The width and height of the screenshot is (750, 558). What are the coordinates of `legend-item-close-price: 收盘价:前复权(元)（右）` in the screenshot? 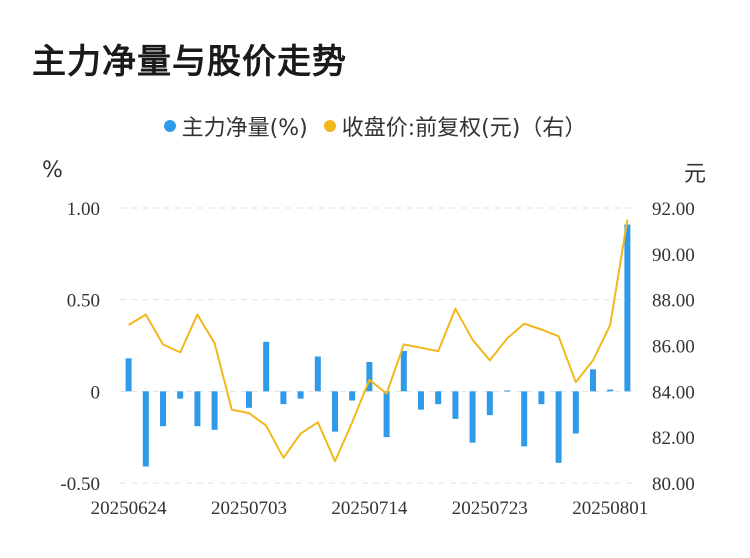 It's located at (455, 126).